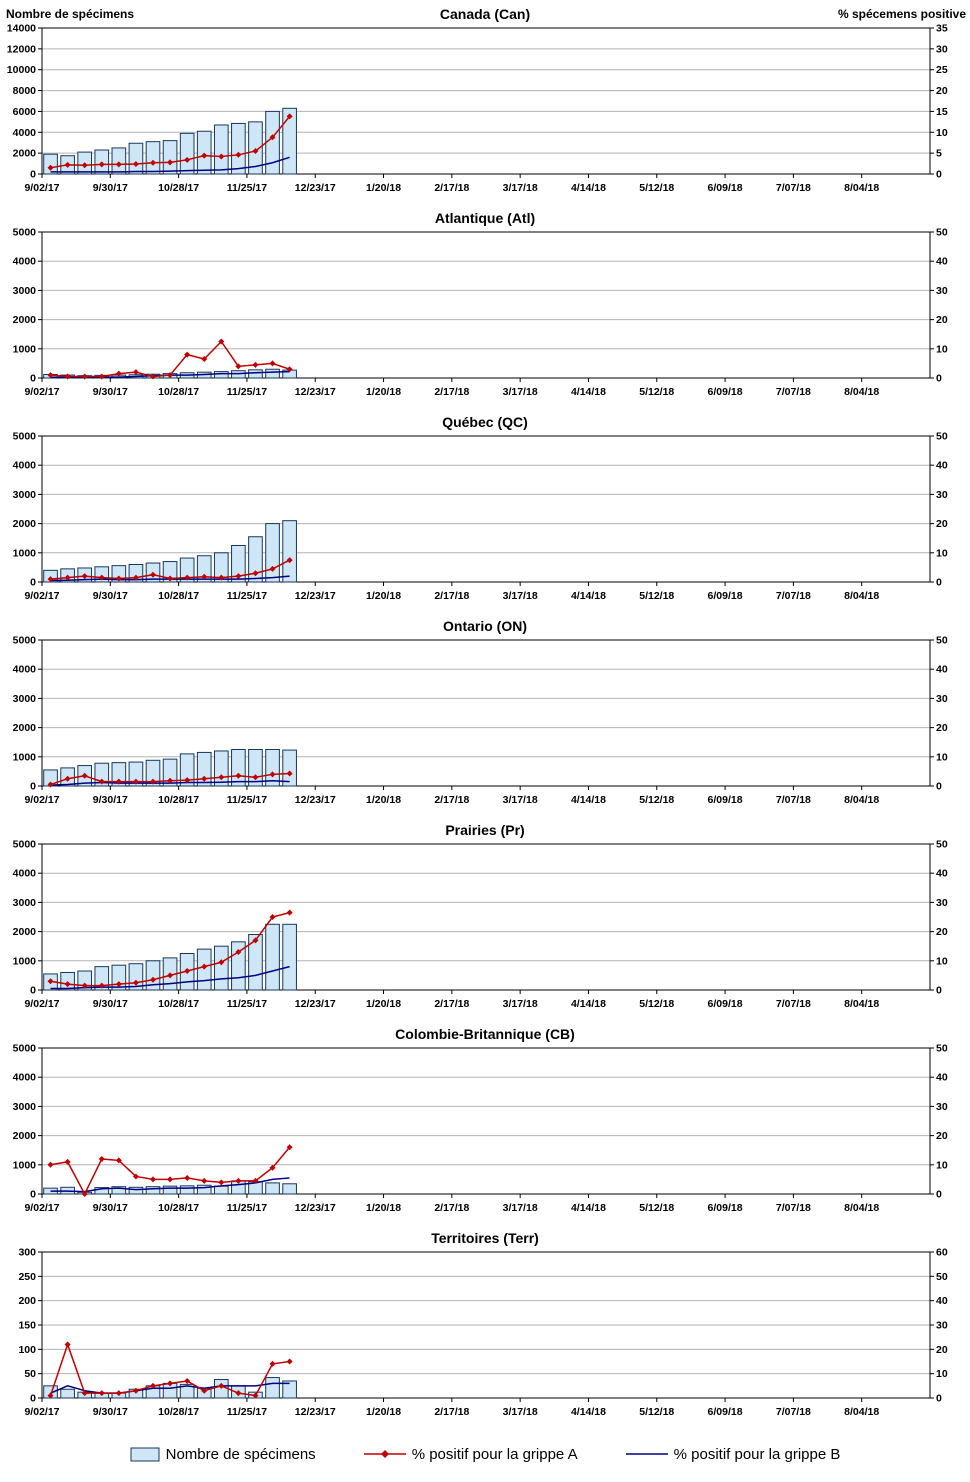 The image size is (970, 1482). Describe the element at coordinates (178, 392) in the screenshot. I see `x-tick-label: 10/28/17` at that location.